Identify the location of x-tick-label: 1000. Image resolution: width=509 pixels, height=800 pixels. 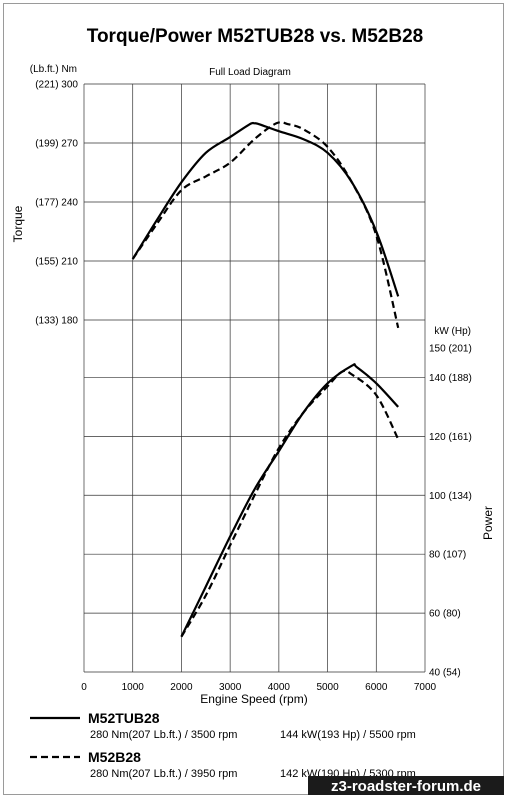
(133, 687).